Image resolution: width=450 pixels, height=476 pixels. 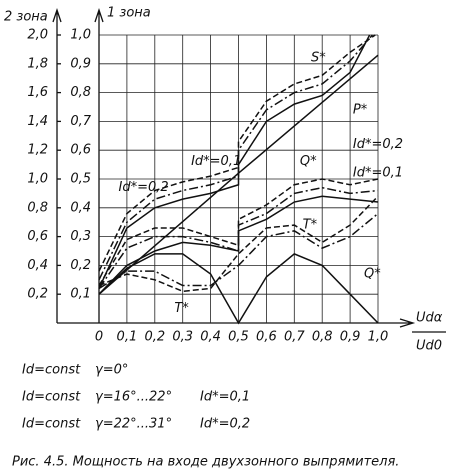 I want to click on y-tick-label: 0,7, so click(x=80, y=121).